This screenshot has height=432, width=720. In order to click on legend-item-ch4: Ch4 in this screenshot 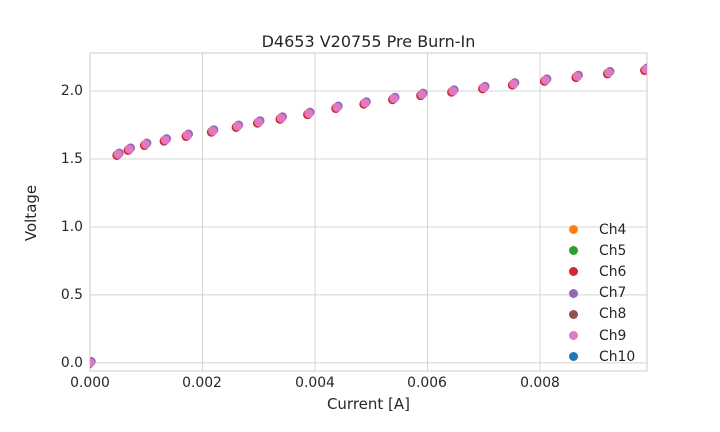, I will do `click(602, 229)`.